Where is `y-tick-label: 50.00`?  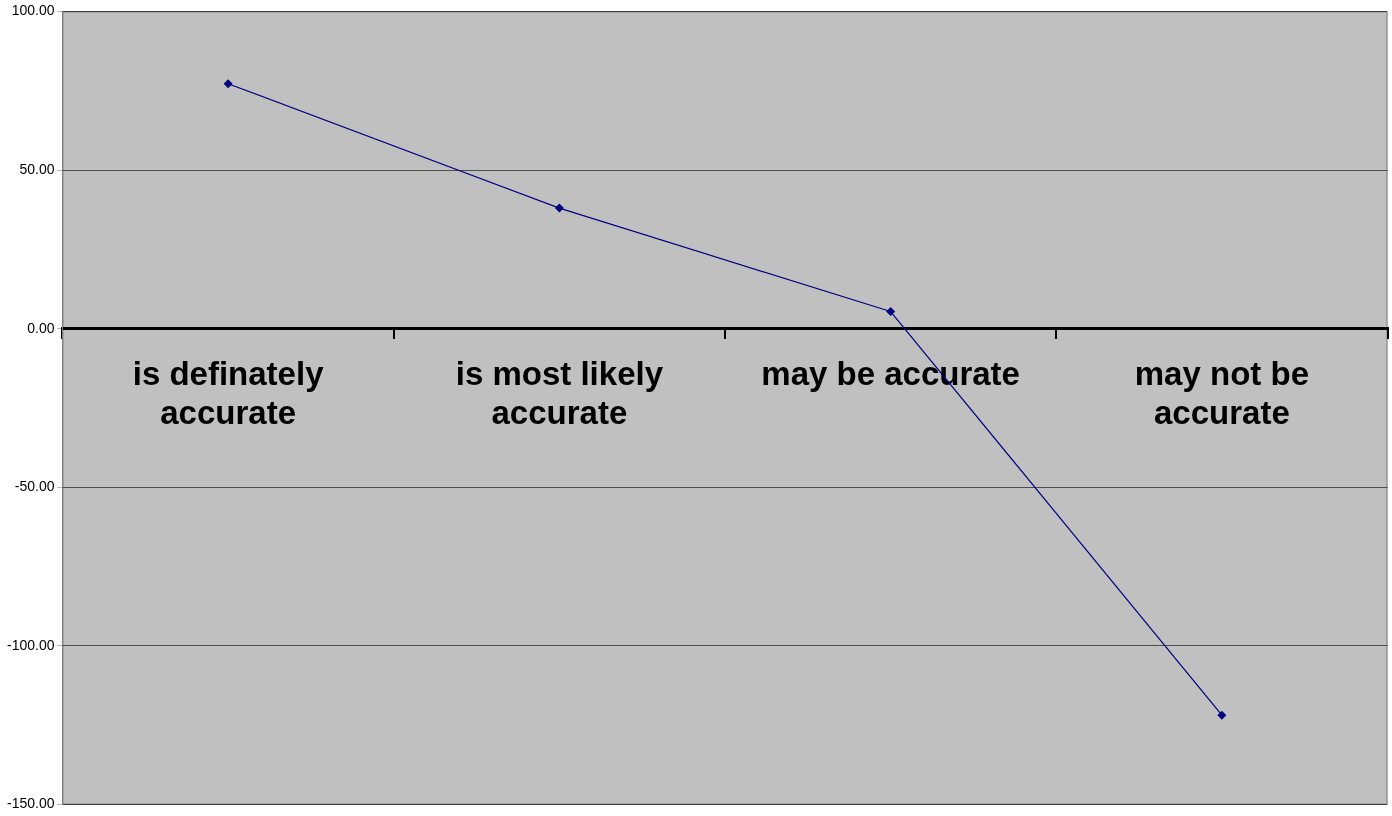 y-tick-label: 50.00 is located at coordinates (37, 168).